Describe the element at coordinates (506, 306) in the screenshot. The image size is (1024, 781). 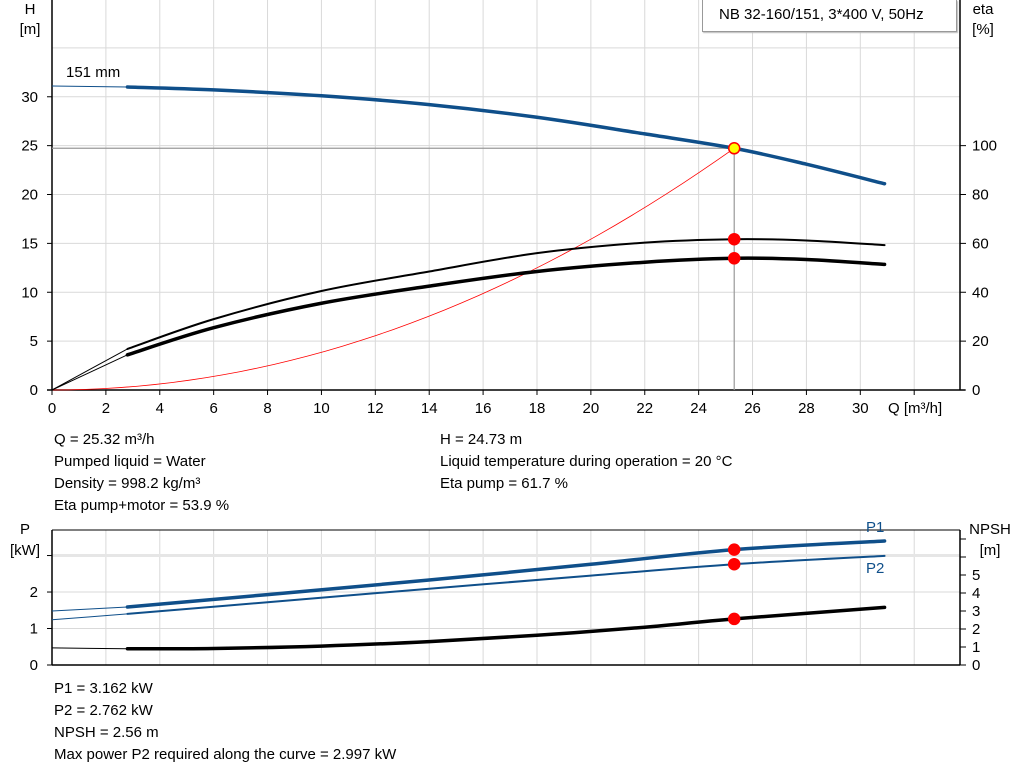
I see `eta-pump-motor-curve` at that location.